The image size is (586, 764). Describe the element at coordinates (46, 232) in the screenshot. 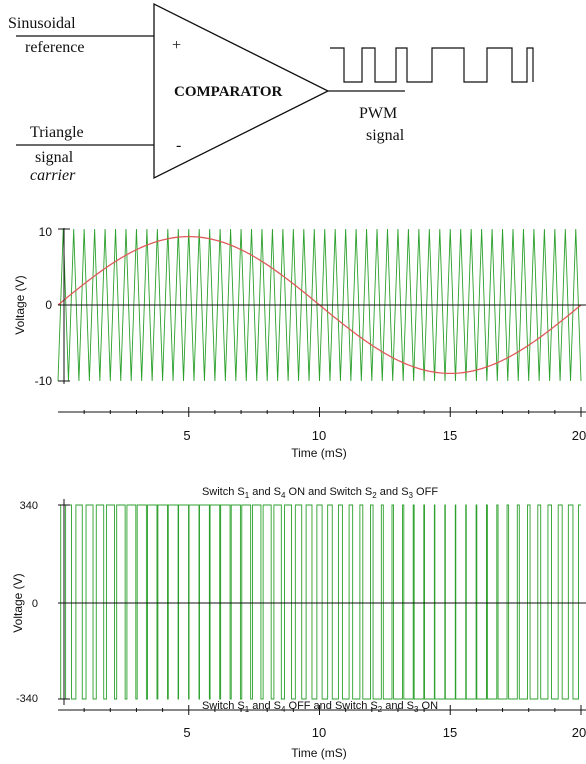

I see `y-tick-label: 10` at that location.